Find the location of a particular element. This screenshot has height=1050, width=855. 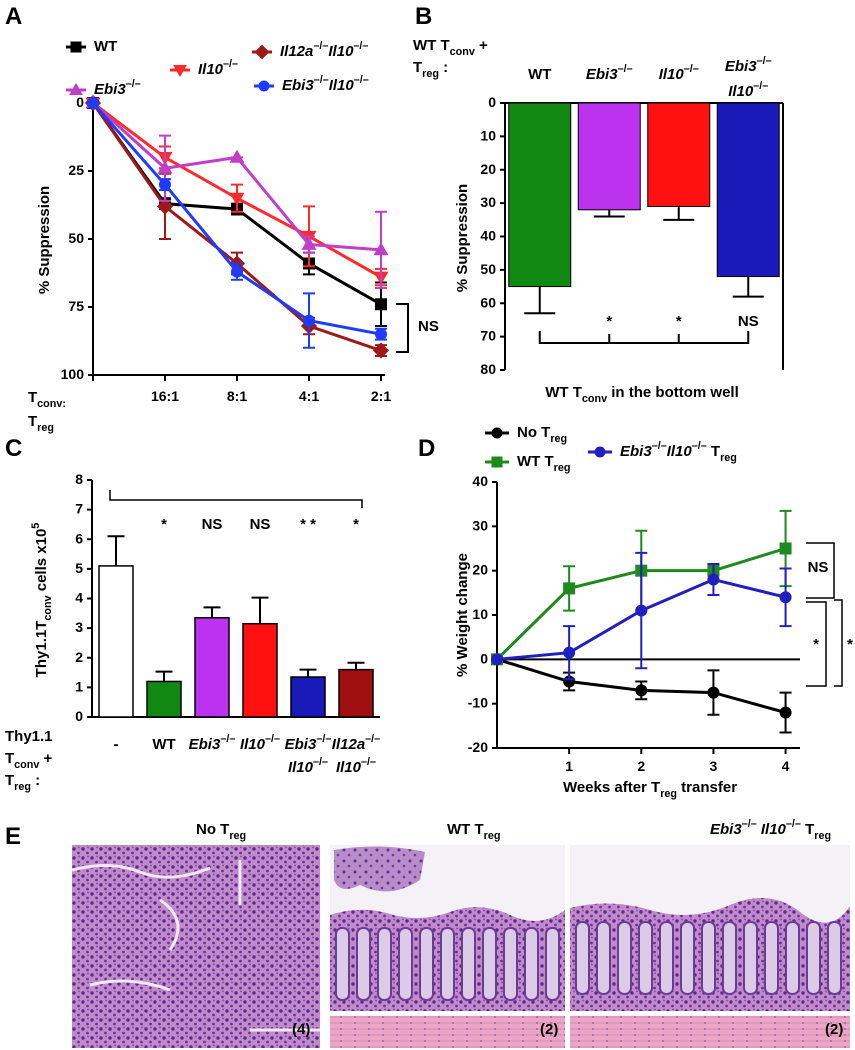

text-run: 10 is located at coordinates (488, 135).